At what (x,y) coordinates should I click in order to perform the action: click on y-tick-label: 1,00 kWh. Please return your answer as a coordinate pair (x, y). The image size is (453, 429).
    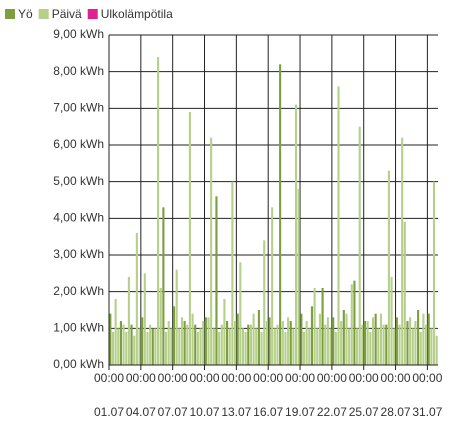
    Looking at the image, I should click on (78, 328).